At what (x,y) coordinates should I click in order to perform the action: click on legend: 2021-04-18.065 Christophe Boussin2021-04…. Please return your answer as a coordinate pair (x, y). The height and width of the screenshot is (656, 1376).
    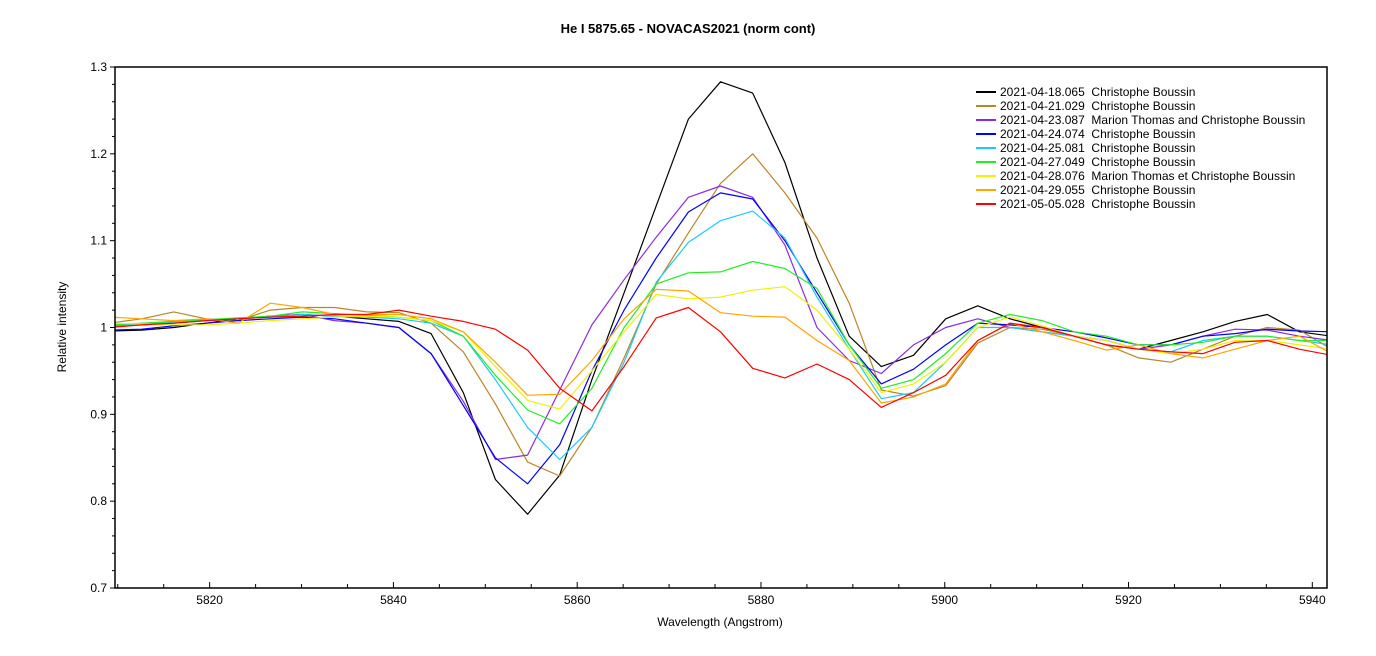
    Looking at the image, I should click on (1140, 148).